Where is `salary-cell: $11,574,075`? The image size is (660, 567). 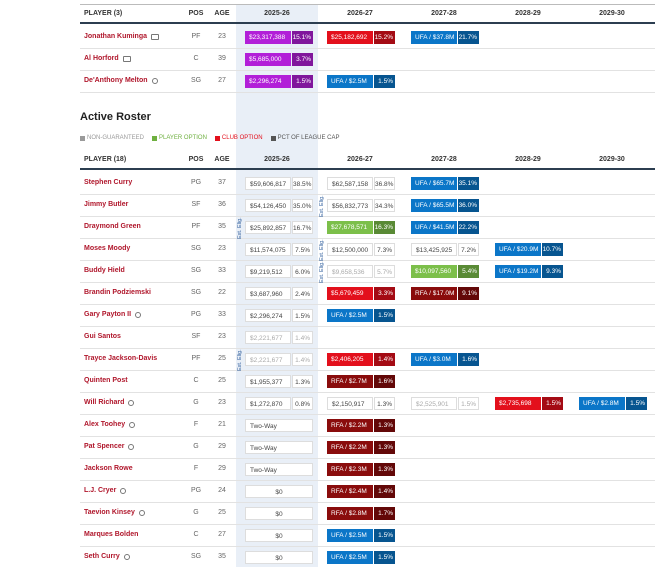
salary-cell: $11,574,075 is located at coordinates (268, 249).